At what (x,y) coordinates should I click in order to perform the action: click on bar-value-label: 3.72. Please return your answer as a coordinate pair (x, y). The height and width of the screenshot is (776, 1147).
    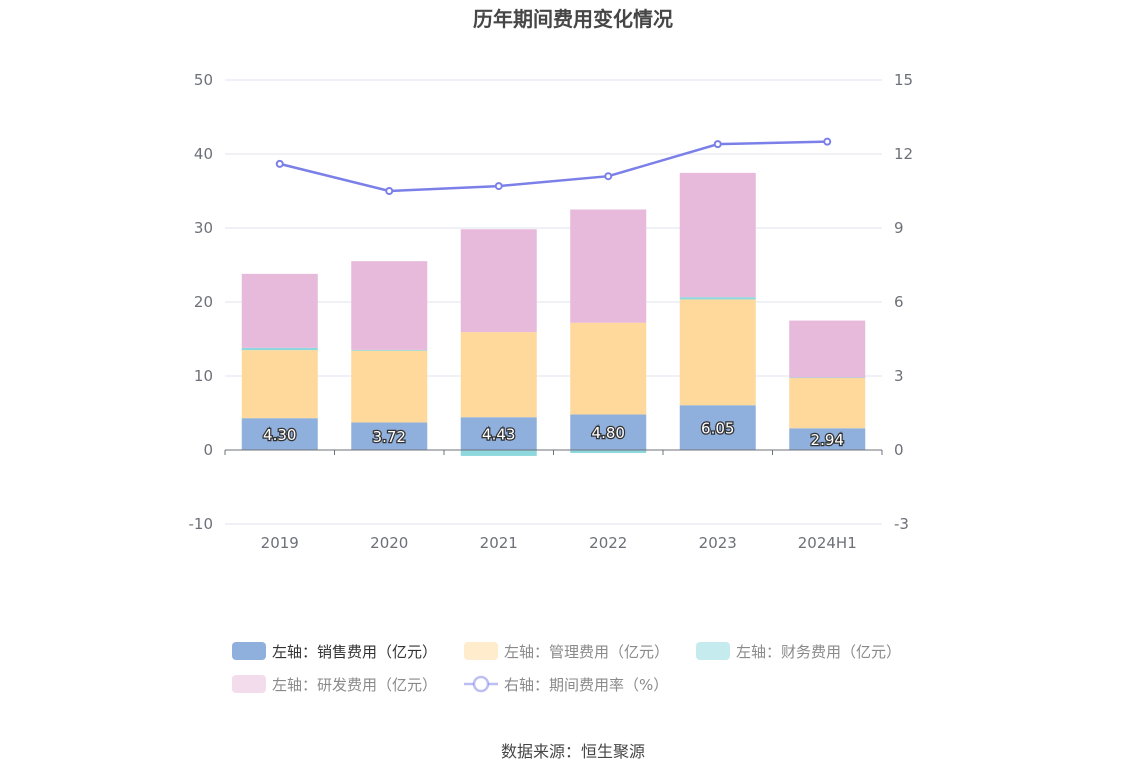
    Looking at the image, I should click on (389, 437).